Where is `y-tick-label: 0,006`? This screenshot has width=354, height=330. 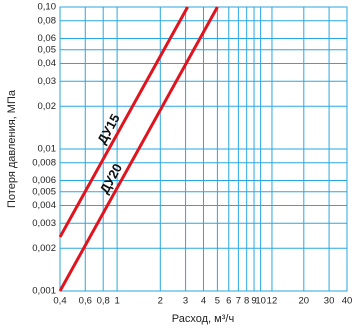
y-tick-label: 0,006 is located at coordinates (44, 180).